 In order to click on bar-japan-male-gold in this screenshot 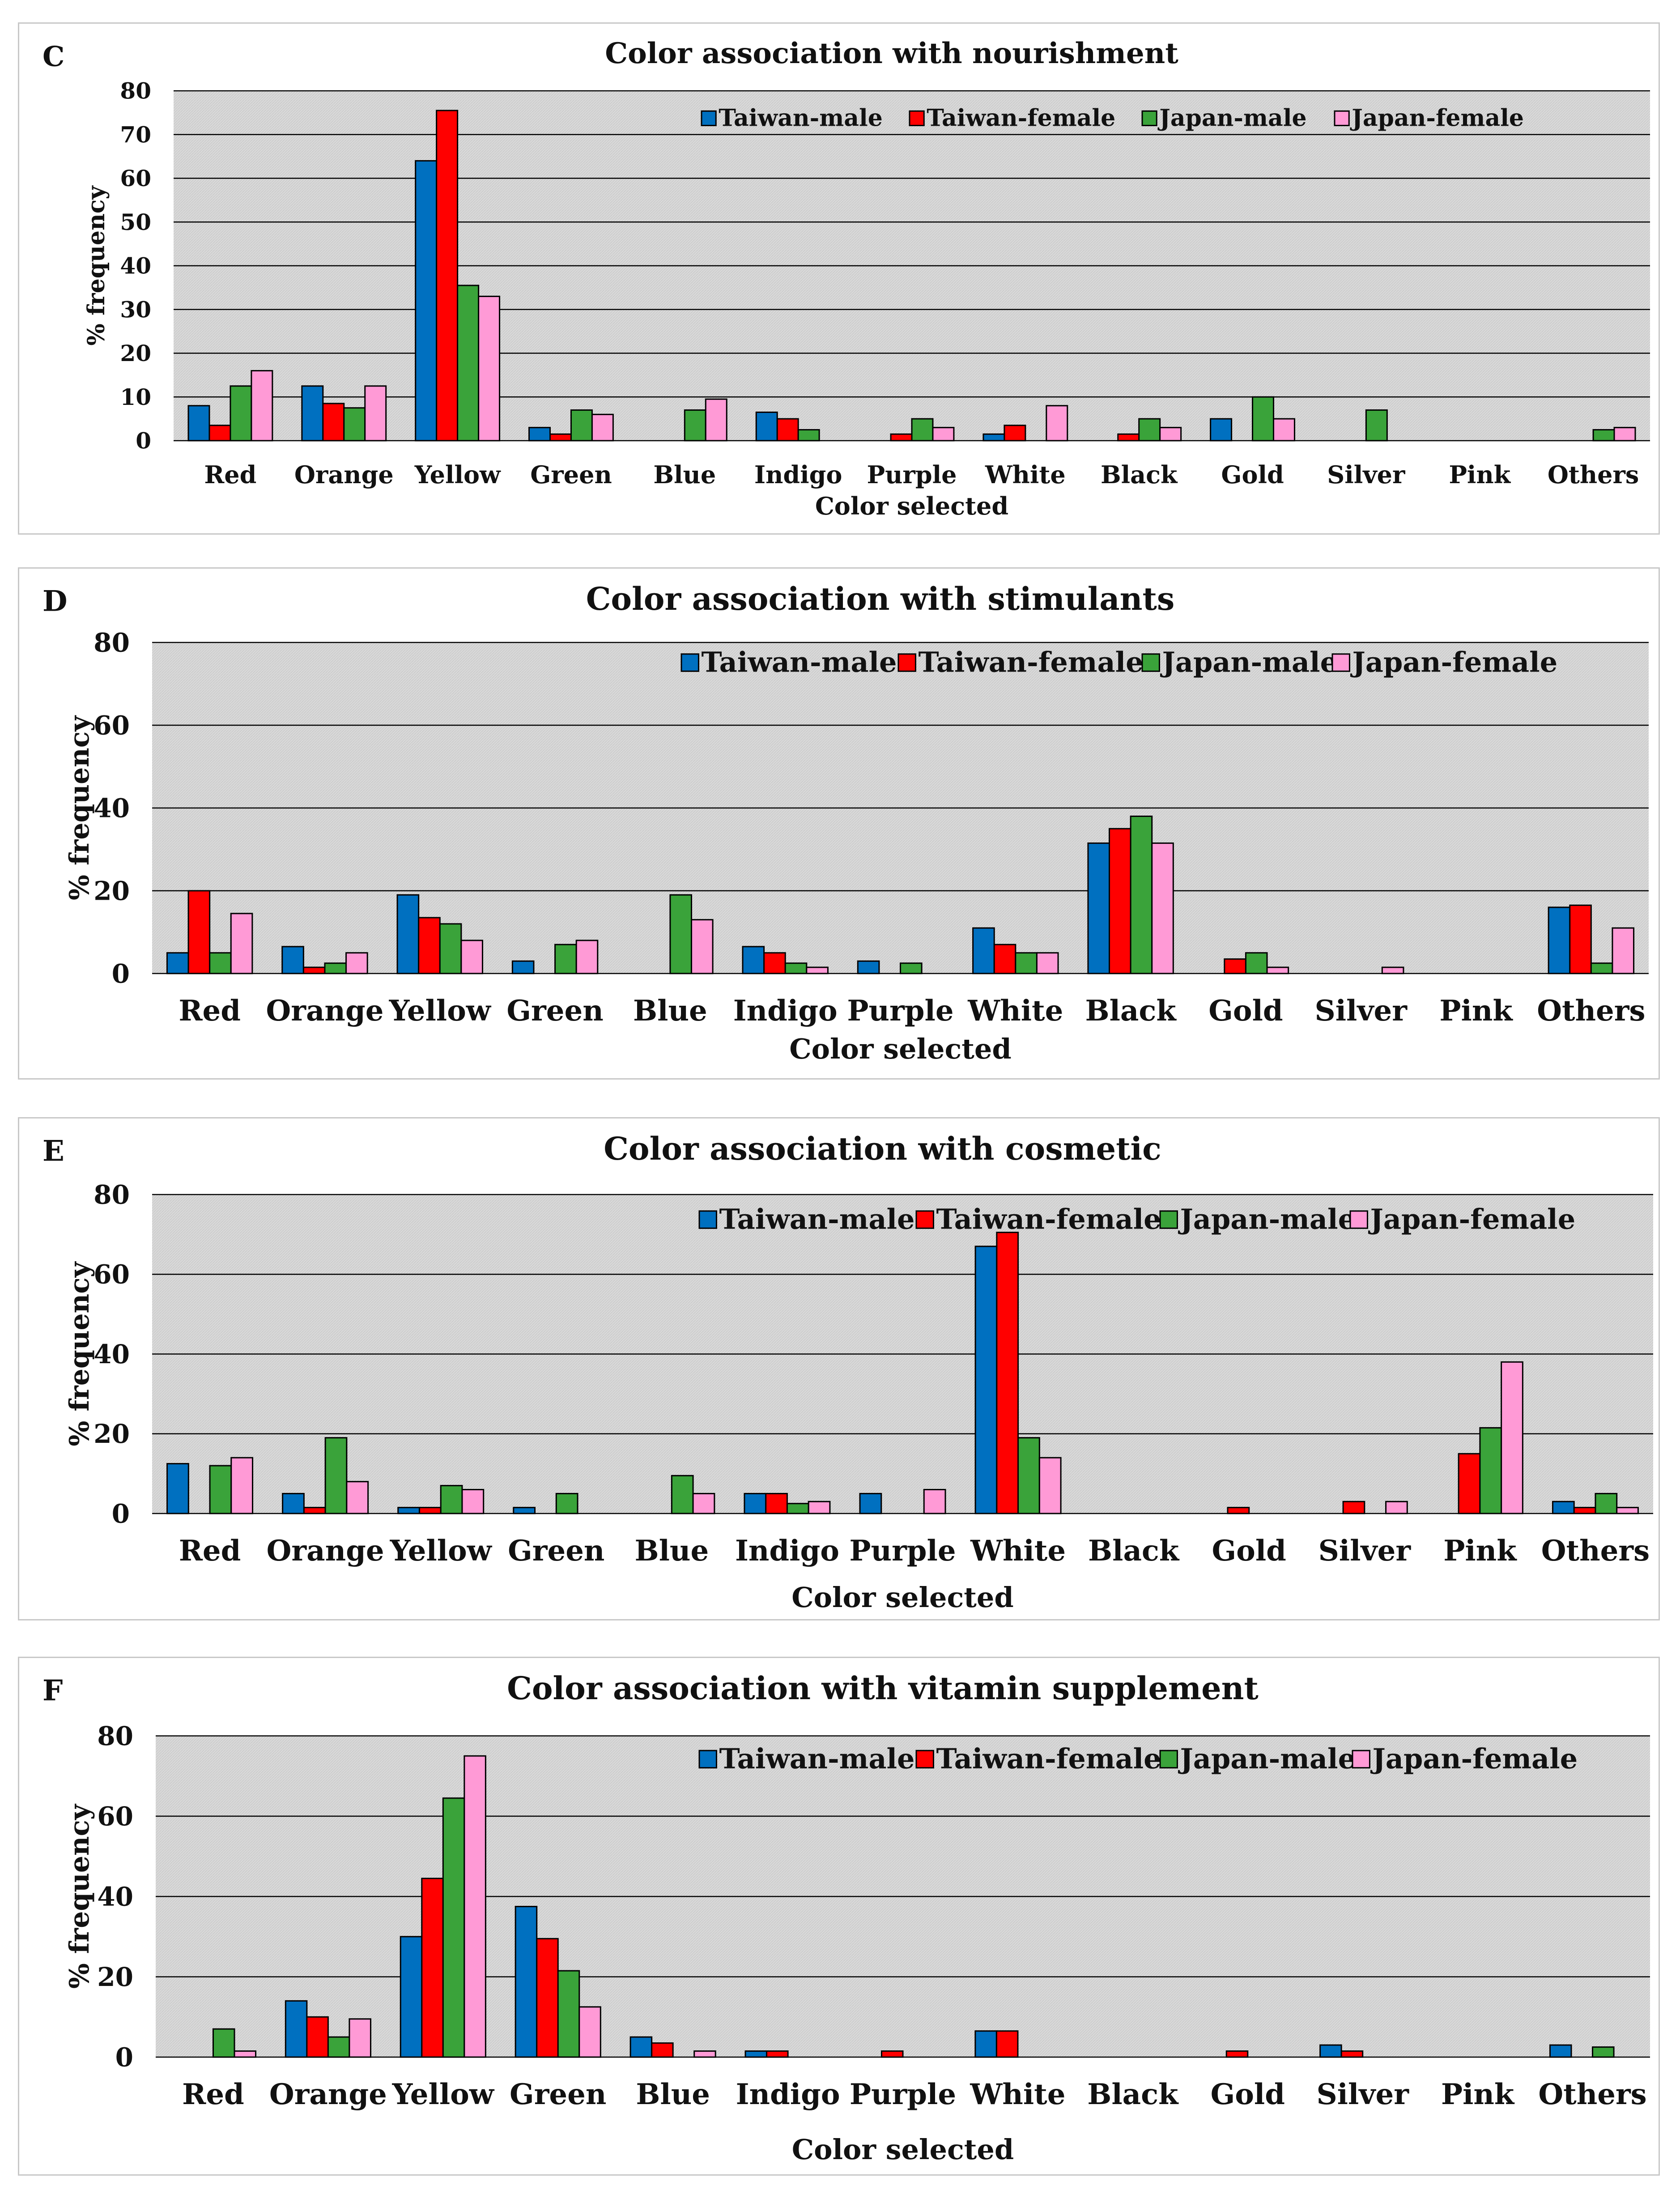, I will do `click(1263, 419)`.